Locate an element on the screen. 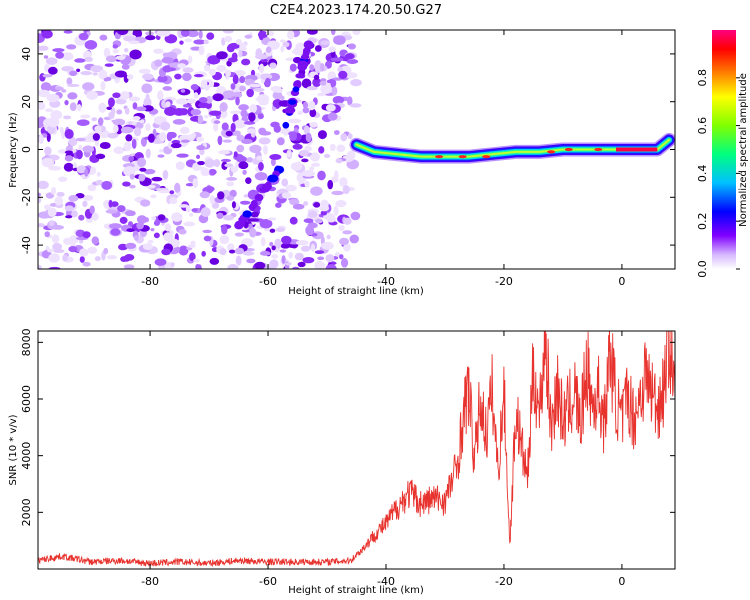 Image resolution: width=750 pixels, height=600 pixels. track-hotspot is located at coordinates (486, 157).